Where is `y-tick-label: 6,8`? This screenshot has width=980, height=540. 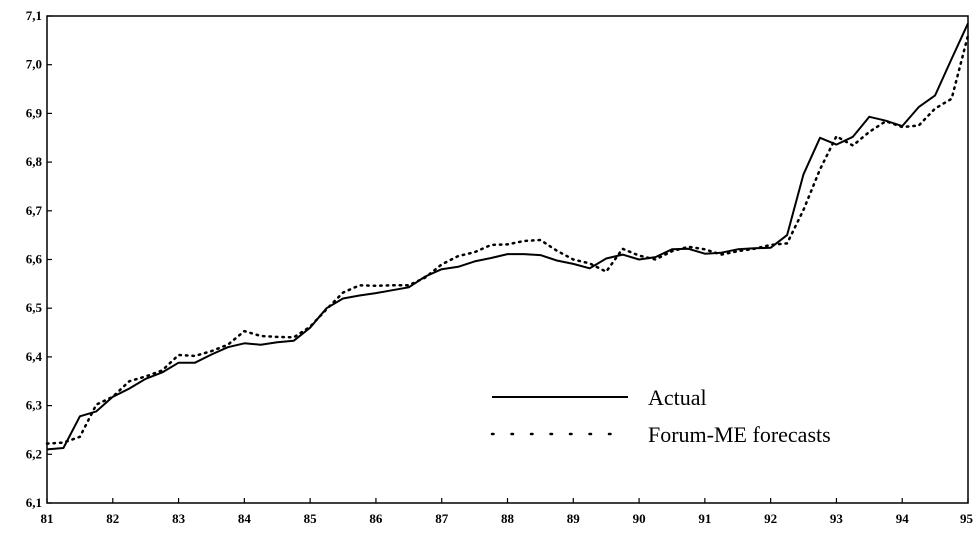 y-tick-label: 6,8 is located at coordinates (34, 161).